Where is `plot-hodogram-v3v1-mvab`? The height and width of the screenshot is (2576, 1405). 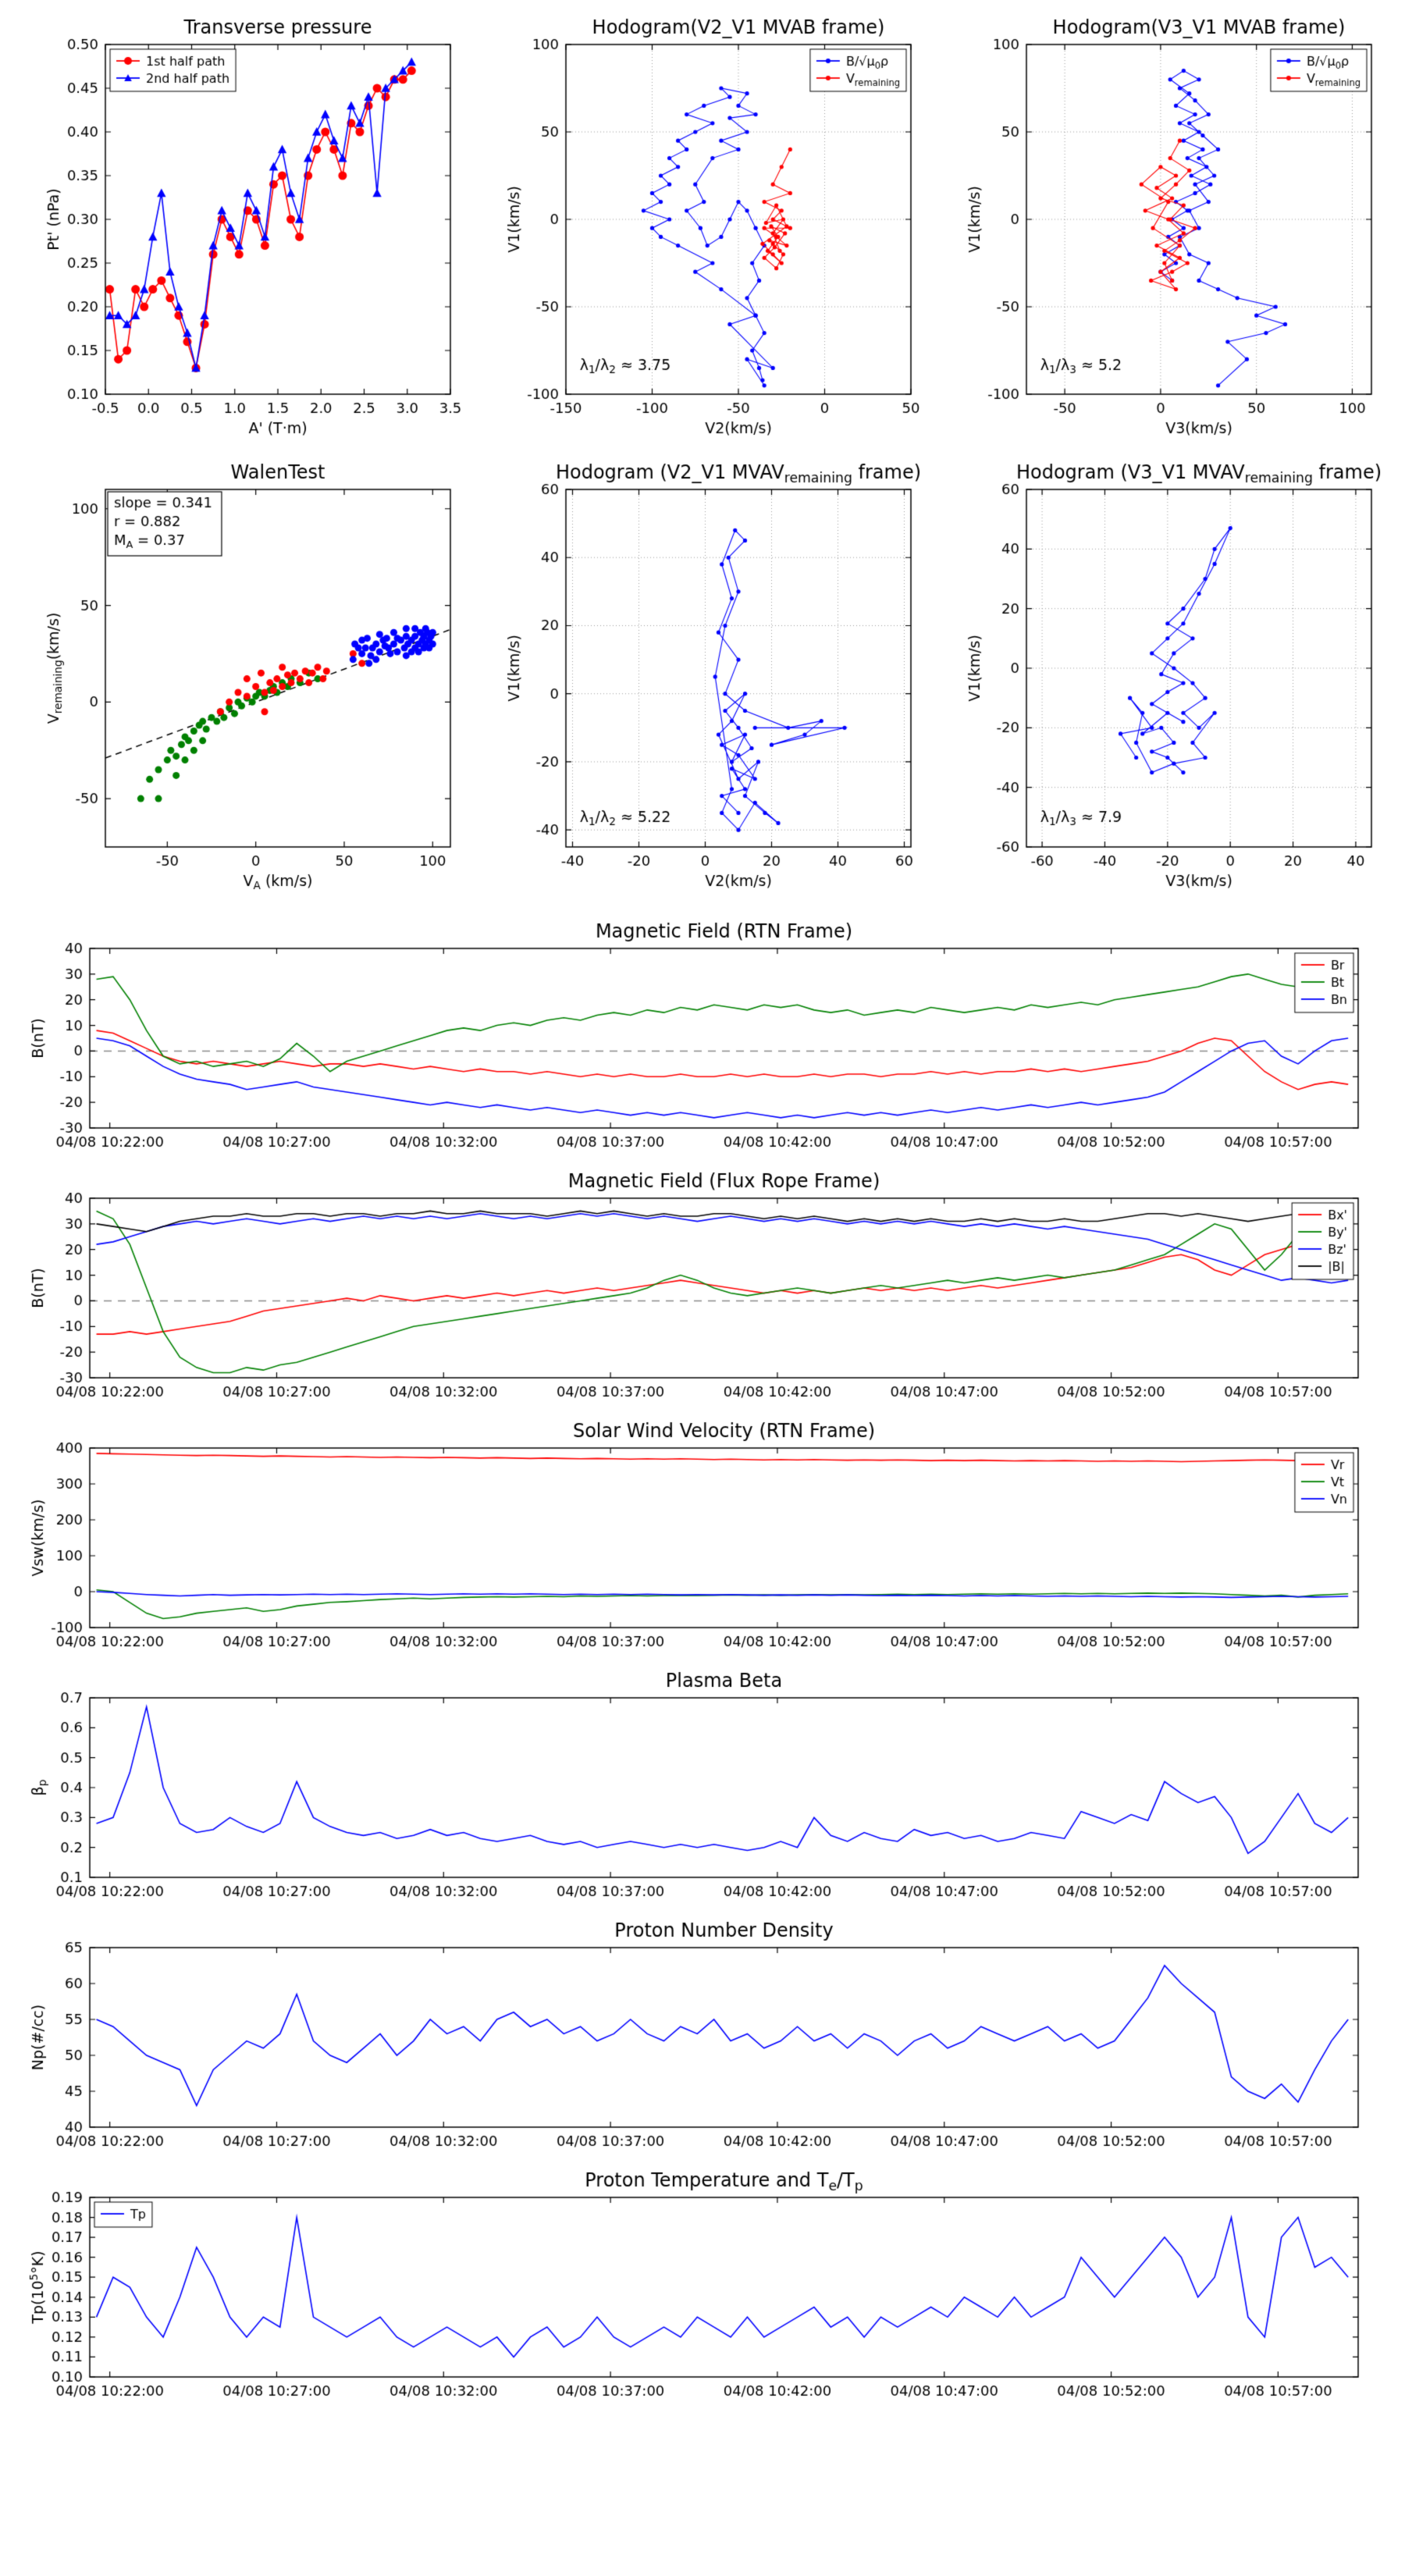 plot-hodogram-v3v1-mvab is located at coordinates (1168, 226).